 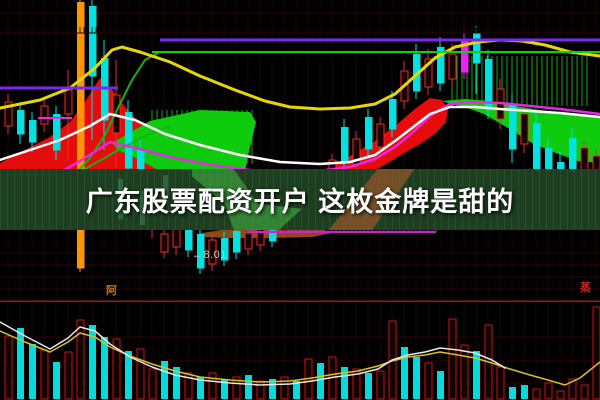 I want to click on price-low-label: ←8.01, so click(x=209, y=255).